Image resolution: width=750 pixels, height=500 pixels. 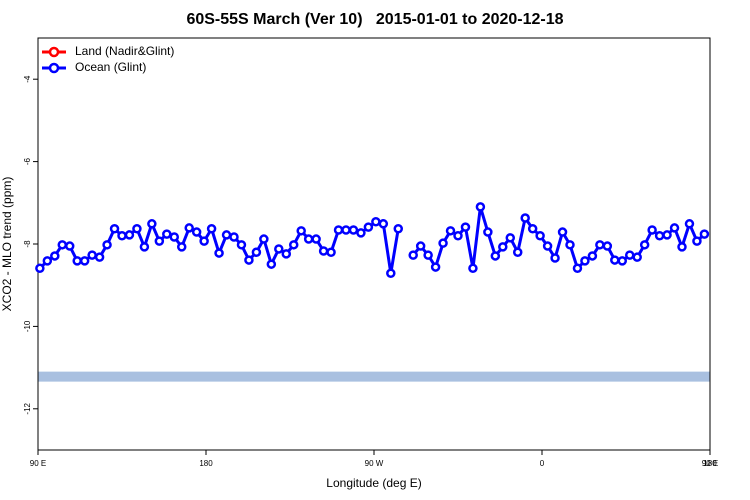 What do you see at coordinates (373, 483) in the screenshot?
I see `x-axis-label: Longitude (deg E)` at bounding box center [373, 483].